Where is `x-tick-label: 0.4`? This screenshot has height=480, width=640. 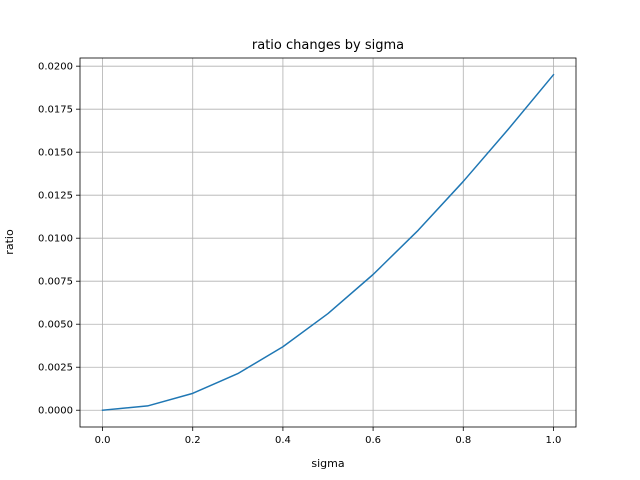
x-tick-label: 0.4 is located at coordinates (283, 440).